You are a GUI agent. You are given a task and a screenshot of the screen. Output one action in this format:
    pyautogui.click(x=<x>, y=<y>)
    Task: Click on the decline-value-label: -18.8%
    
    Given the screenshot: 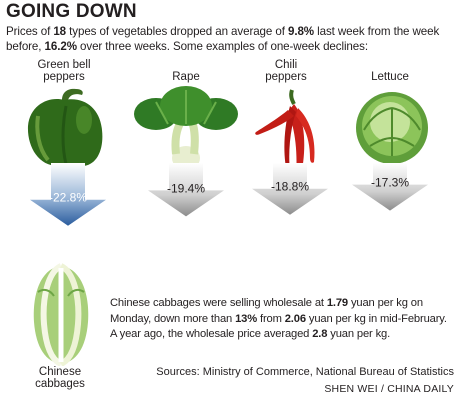 What is the action you would take?
    pyautogui.click(x=290, y=187)
    